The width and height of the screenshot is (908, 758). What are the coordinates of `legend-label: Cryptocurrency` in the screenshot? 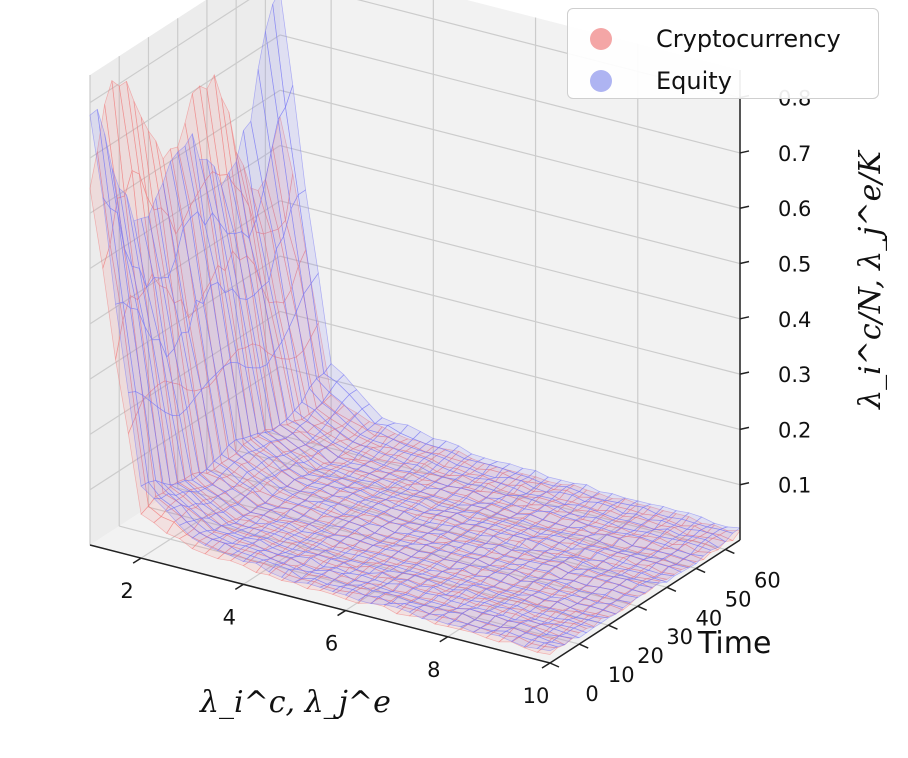 It's located at (748, 39).